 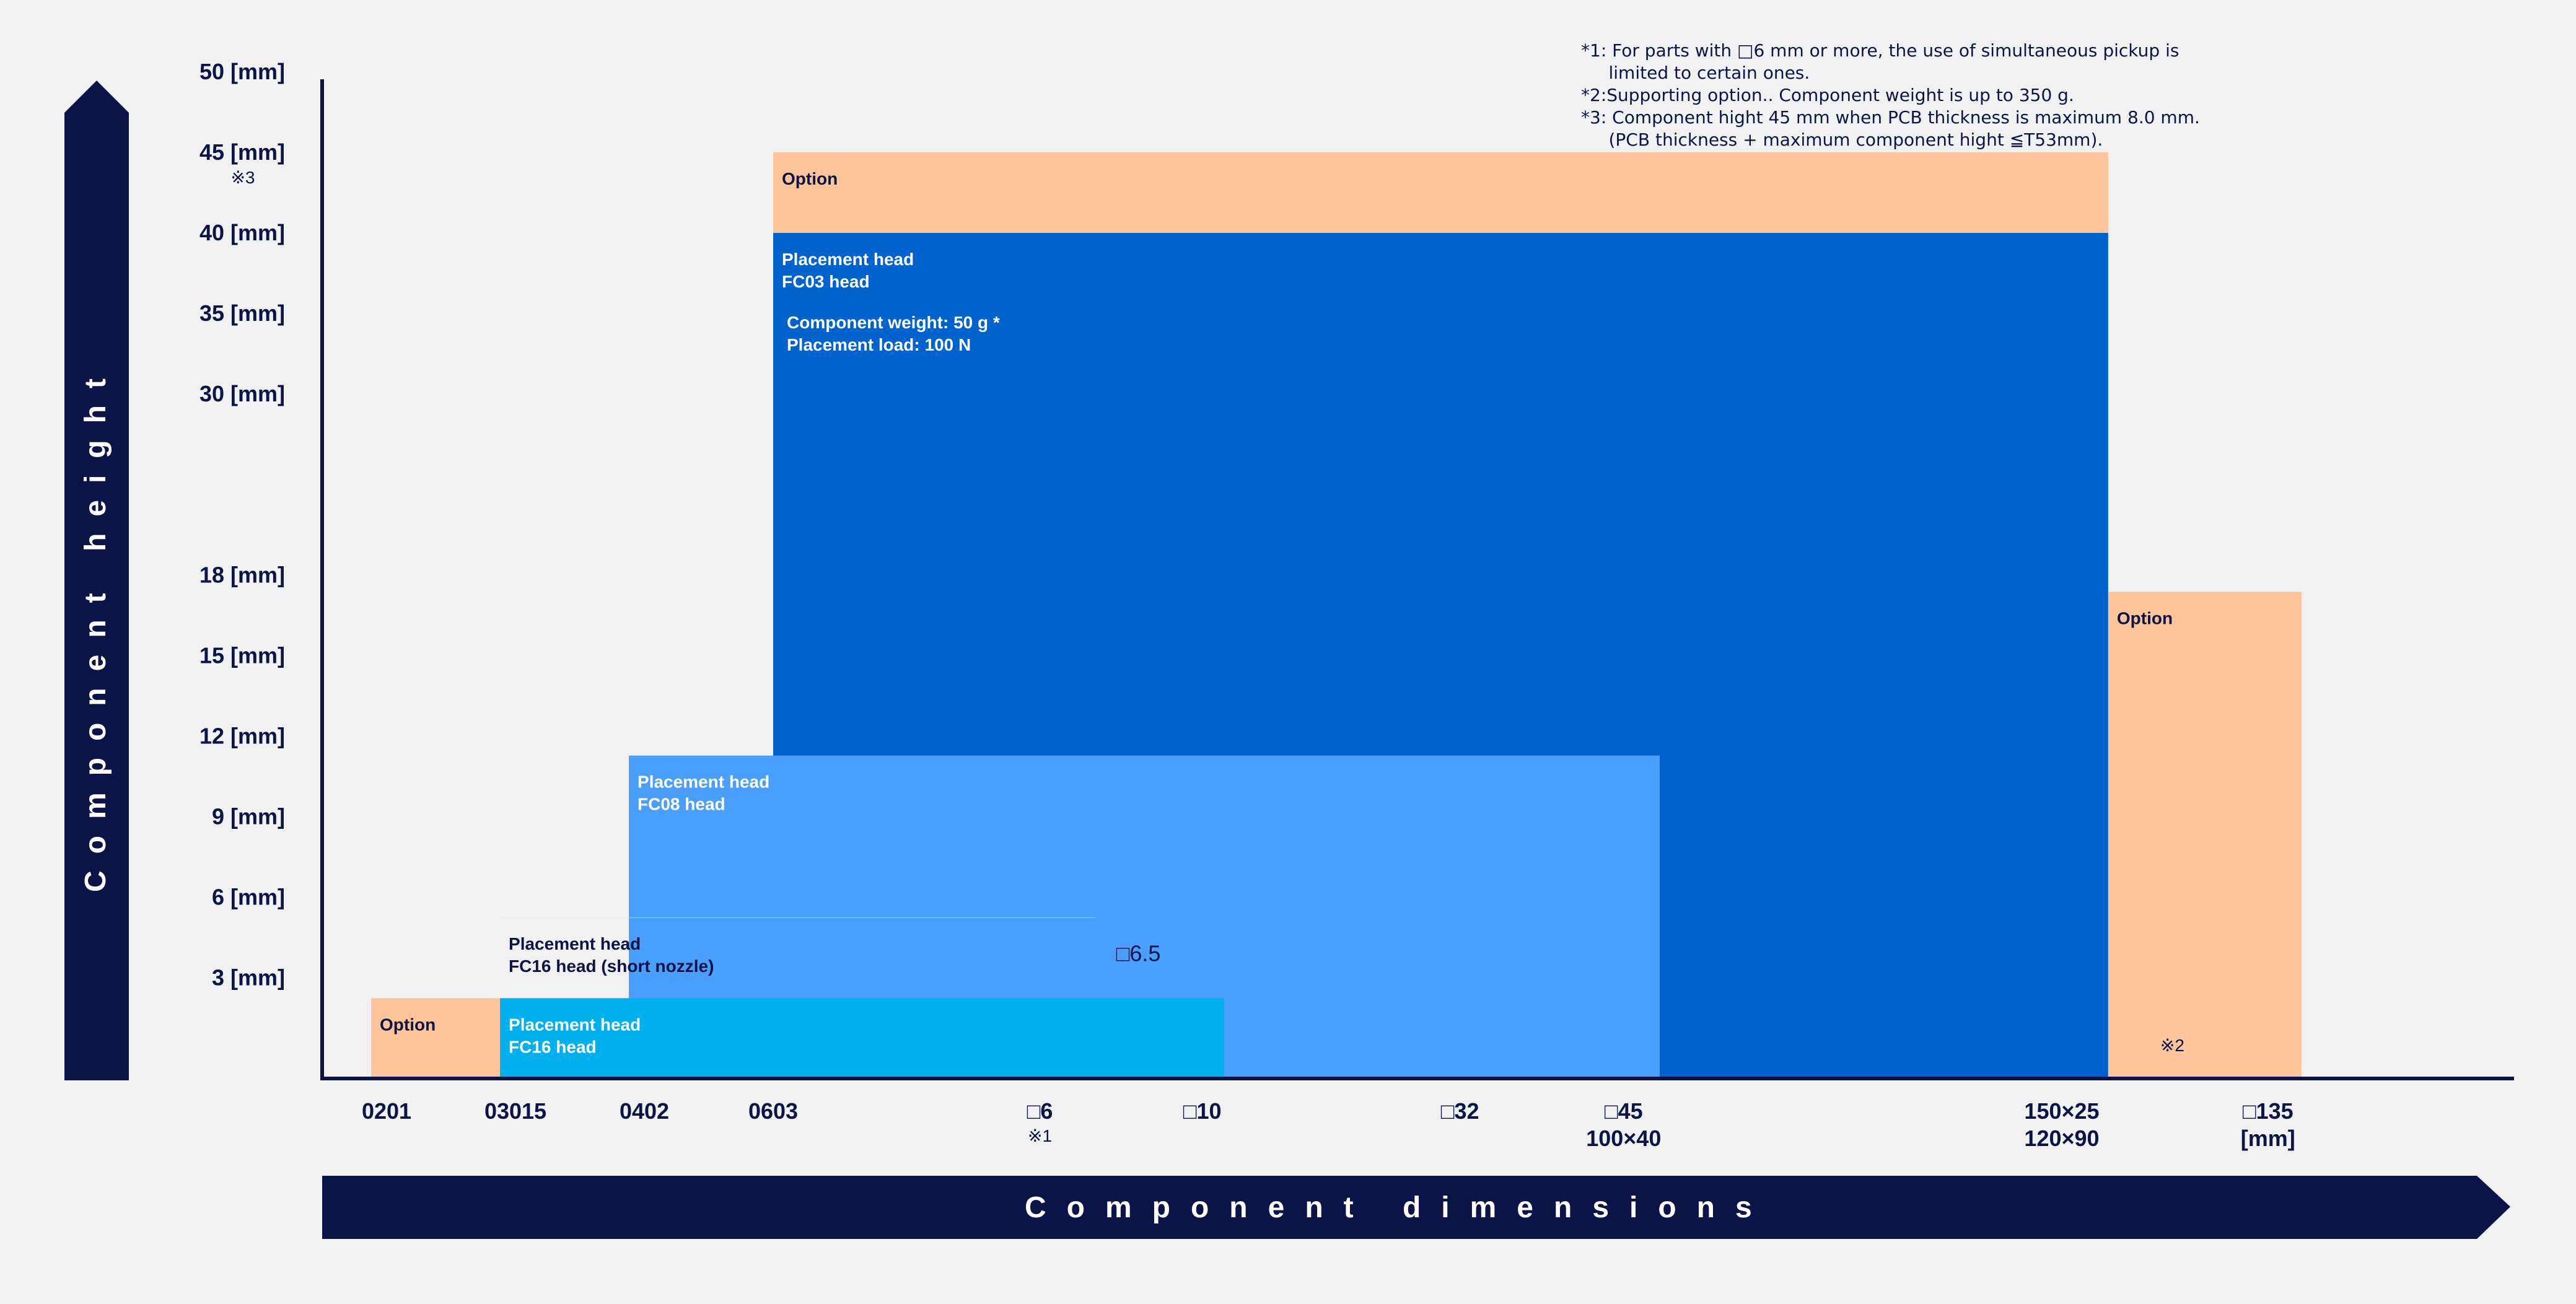 I want to click on region-fc16-short, so click(x=797, y=917).